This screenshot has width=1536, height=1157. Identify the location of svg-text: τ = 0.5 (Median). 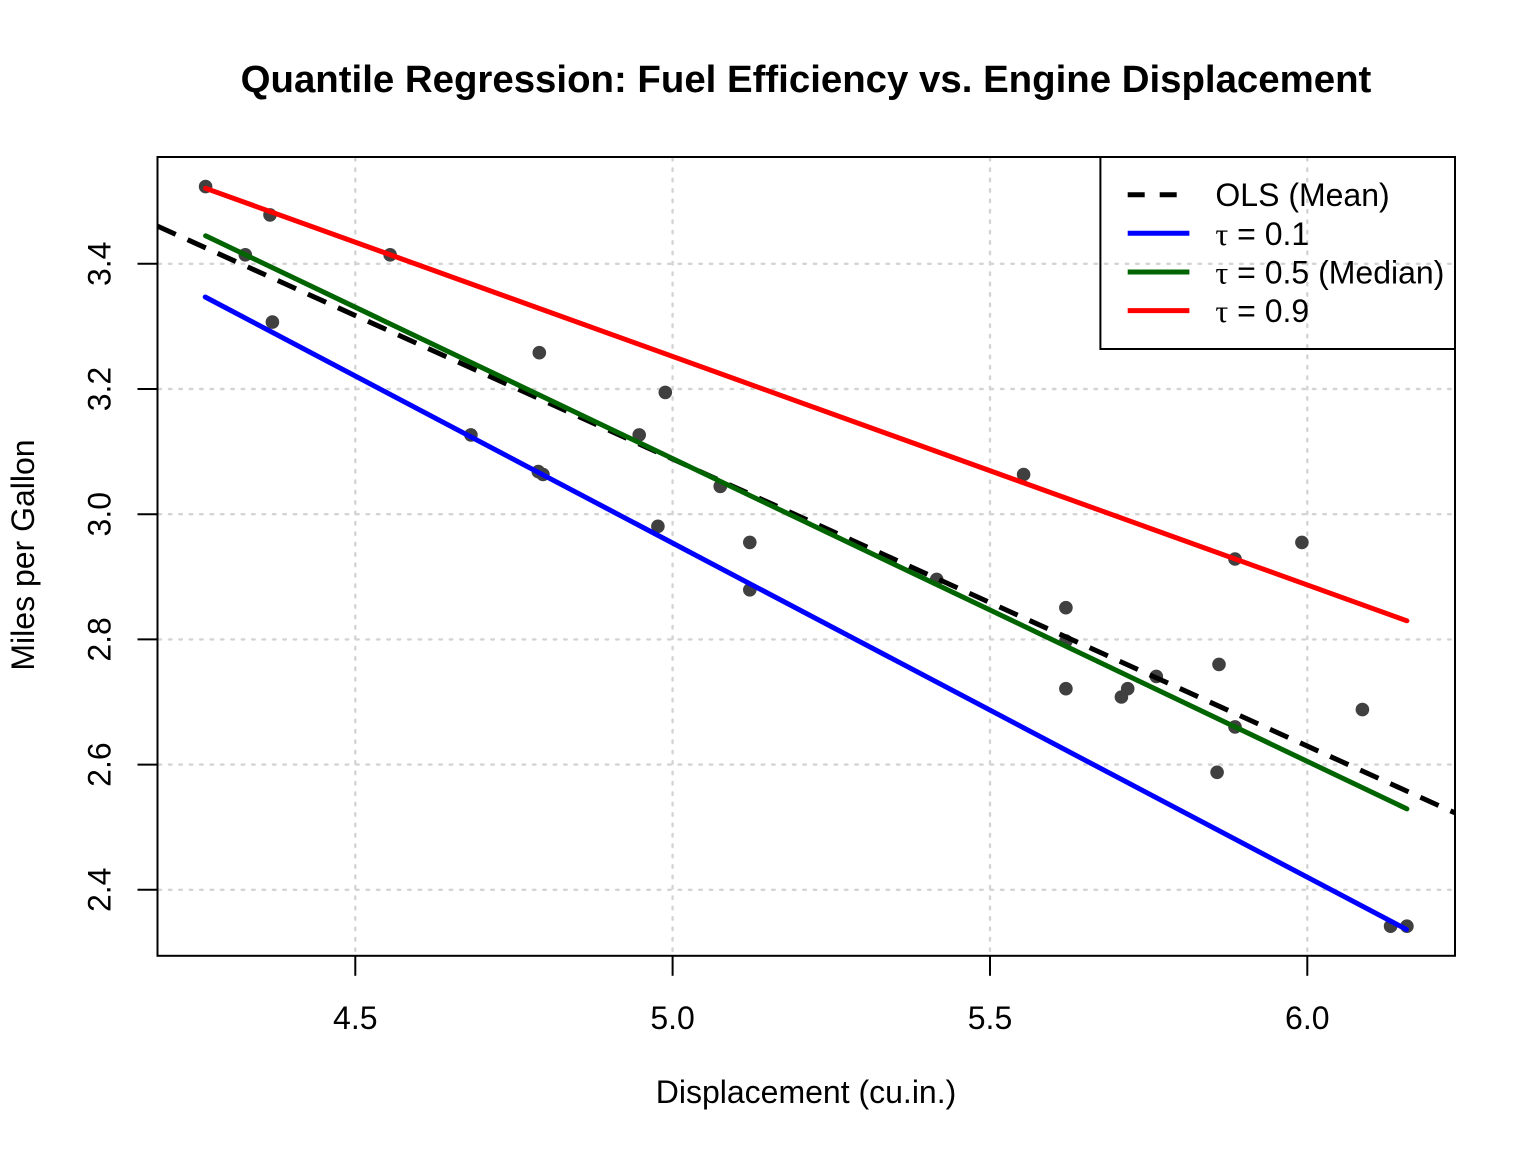
(1329, 273).